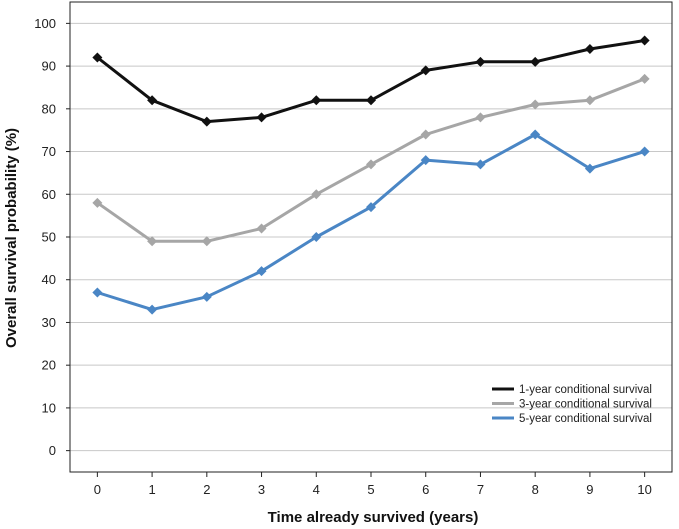 The width and height of the screenshot is (679, 529). What do you see at coordinates (11, 238) in the screenshot?
I see `y-axis-title: Overall survival probability (%)` at bounding box center [11, 238].